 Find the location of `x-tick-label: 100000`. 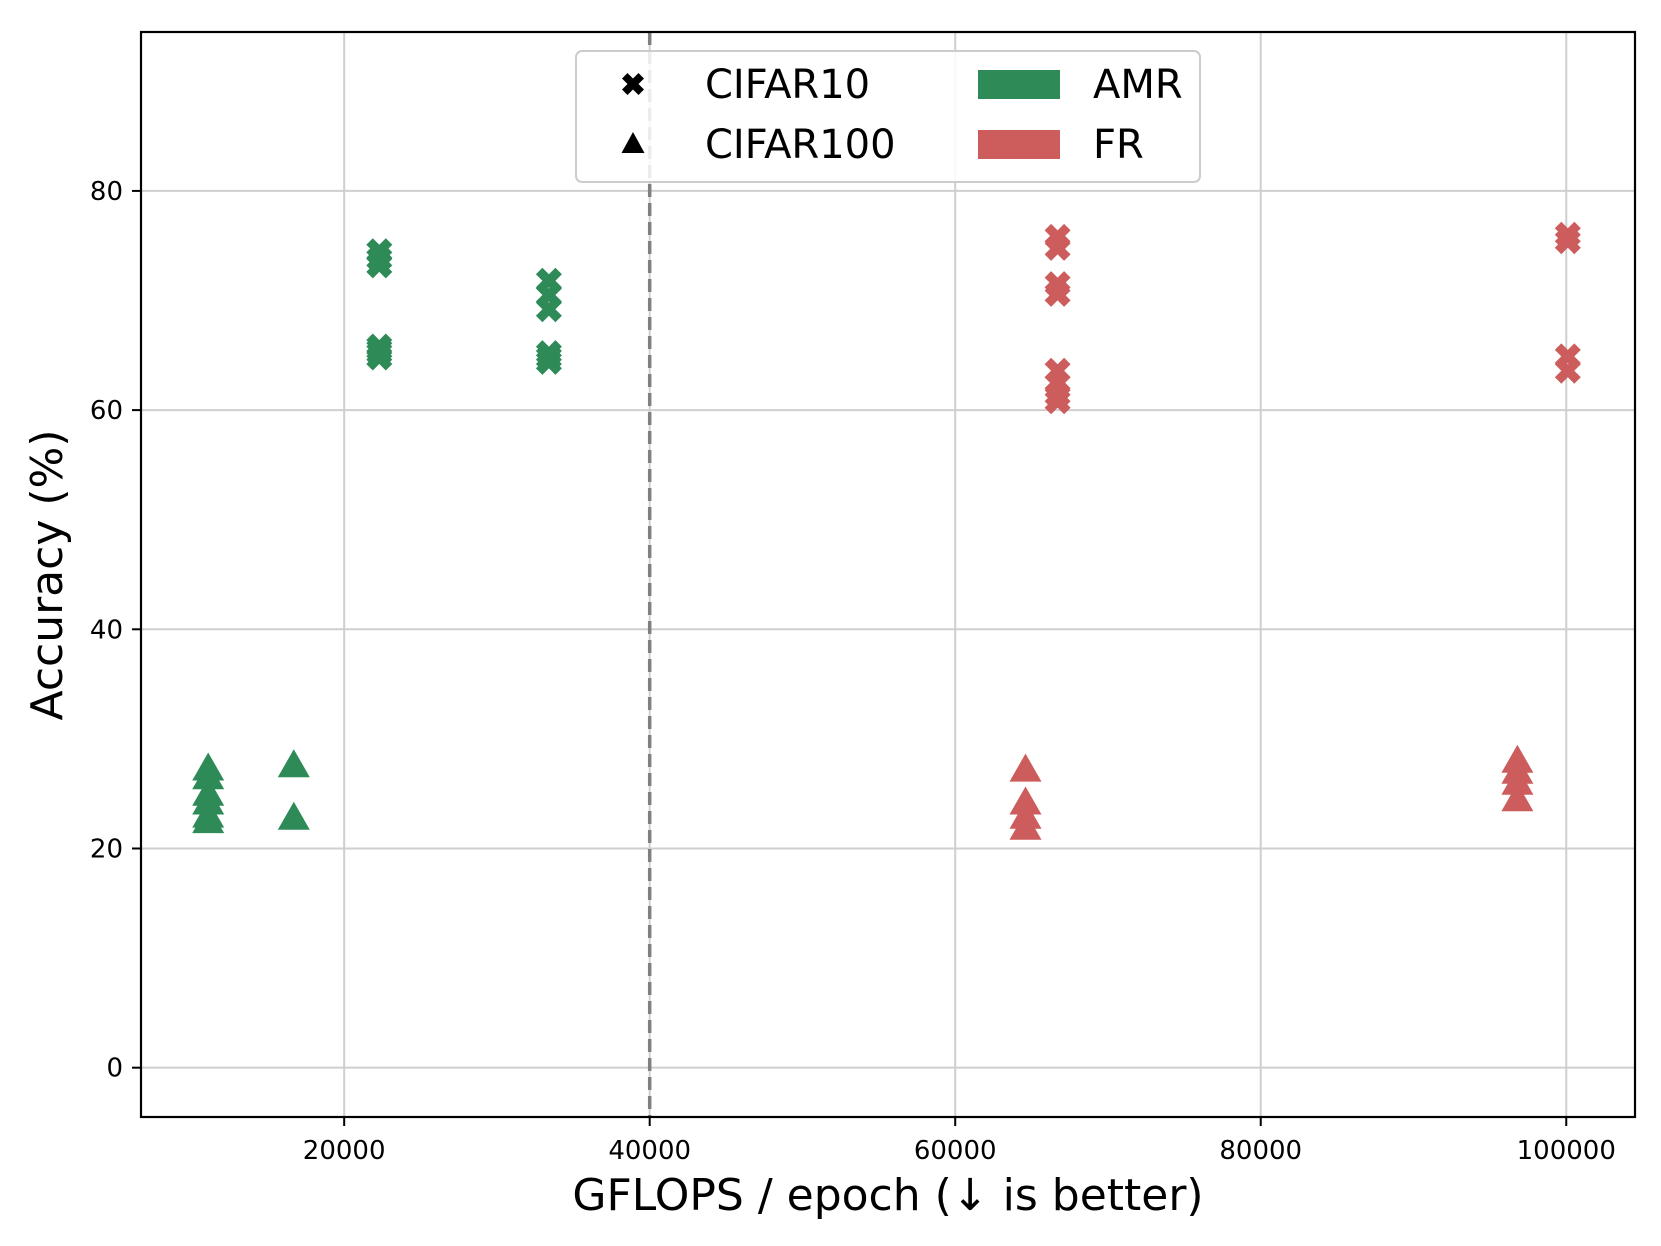

x-tick-label: 100000 is located at coordinates (1566, 1151).